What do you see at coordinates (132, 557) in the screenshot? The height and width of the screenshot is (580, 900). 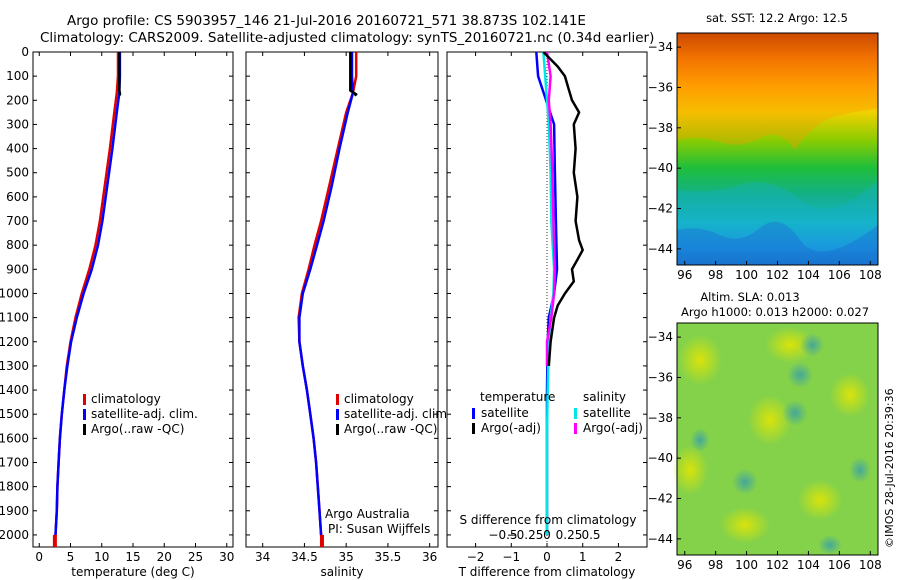 I see `x-tick-label: 15` at bounding box center [132, 557].